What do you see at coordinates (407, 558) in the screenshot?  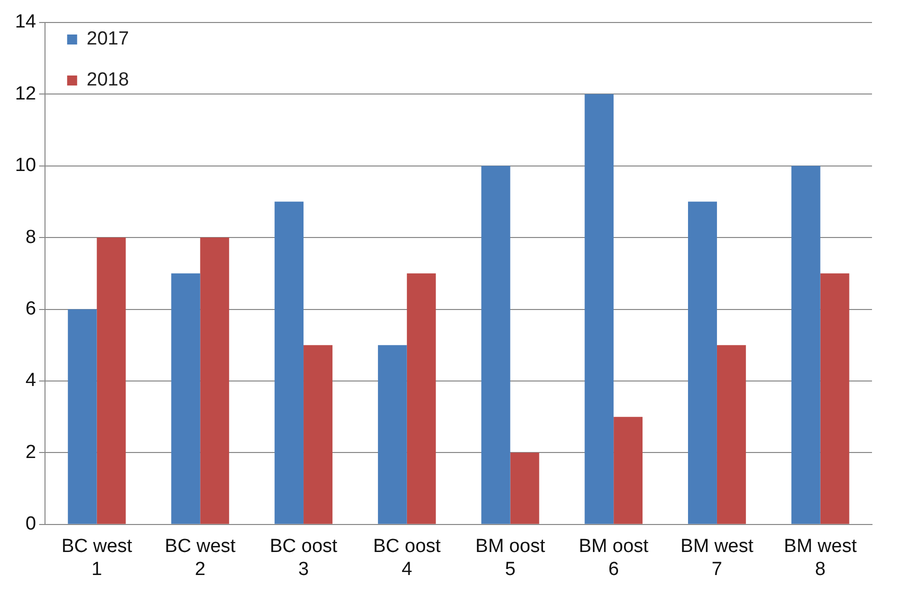 I see `x-tick-label: BC oost 4` at bounding box center [407, 558].